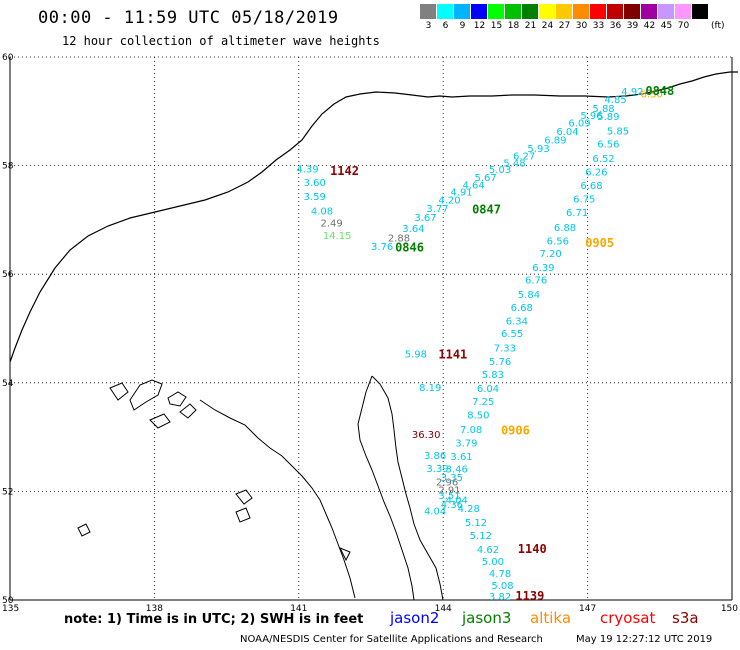  I want to click on wave-height-label: 6.26, so click(596, 172).